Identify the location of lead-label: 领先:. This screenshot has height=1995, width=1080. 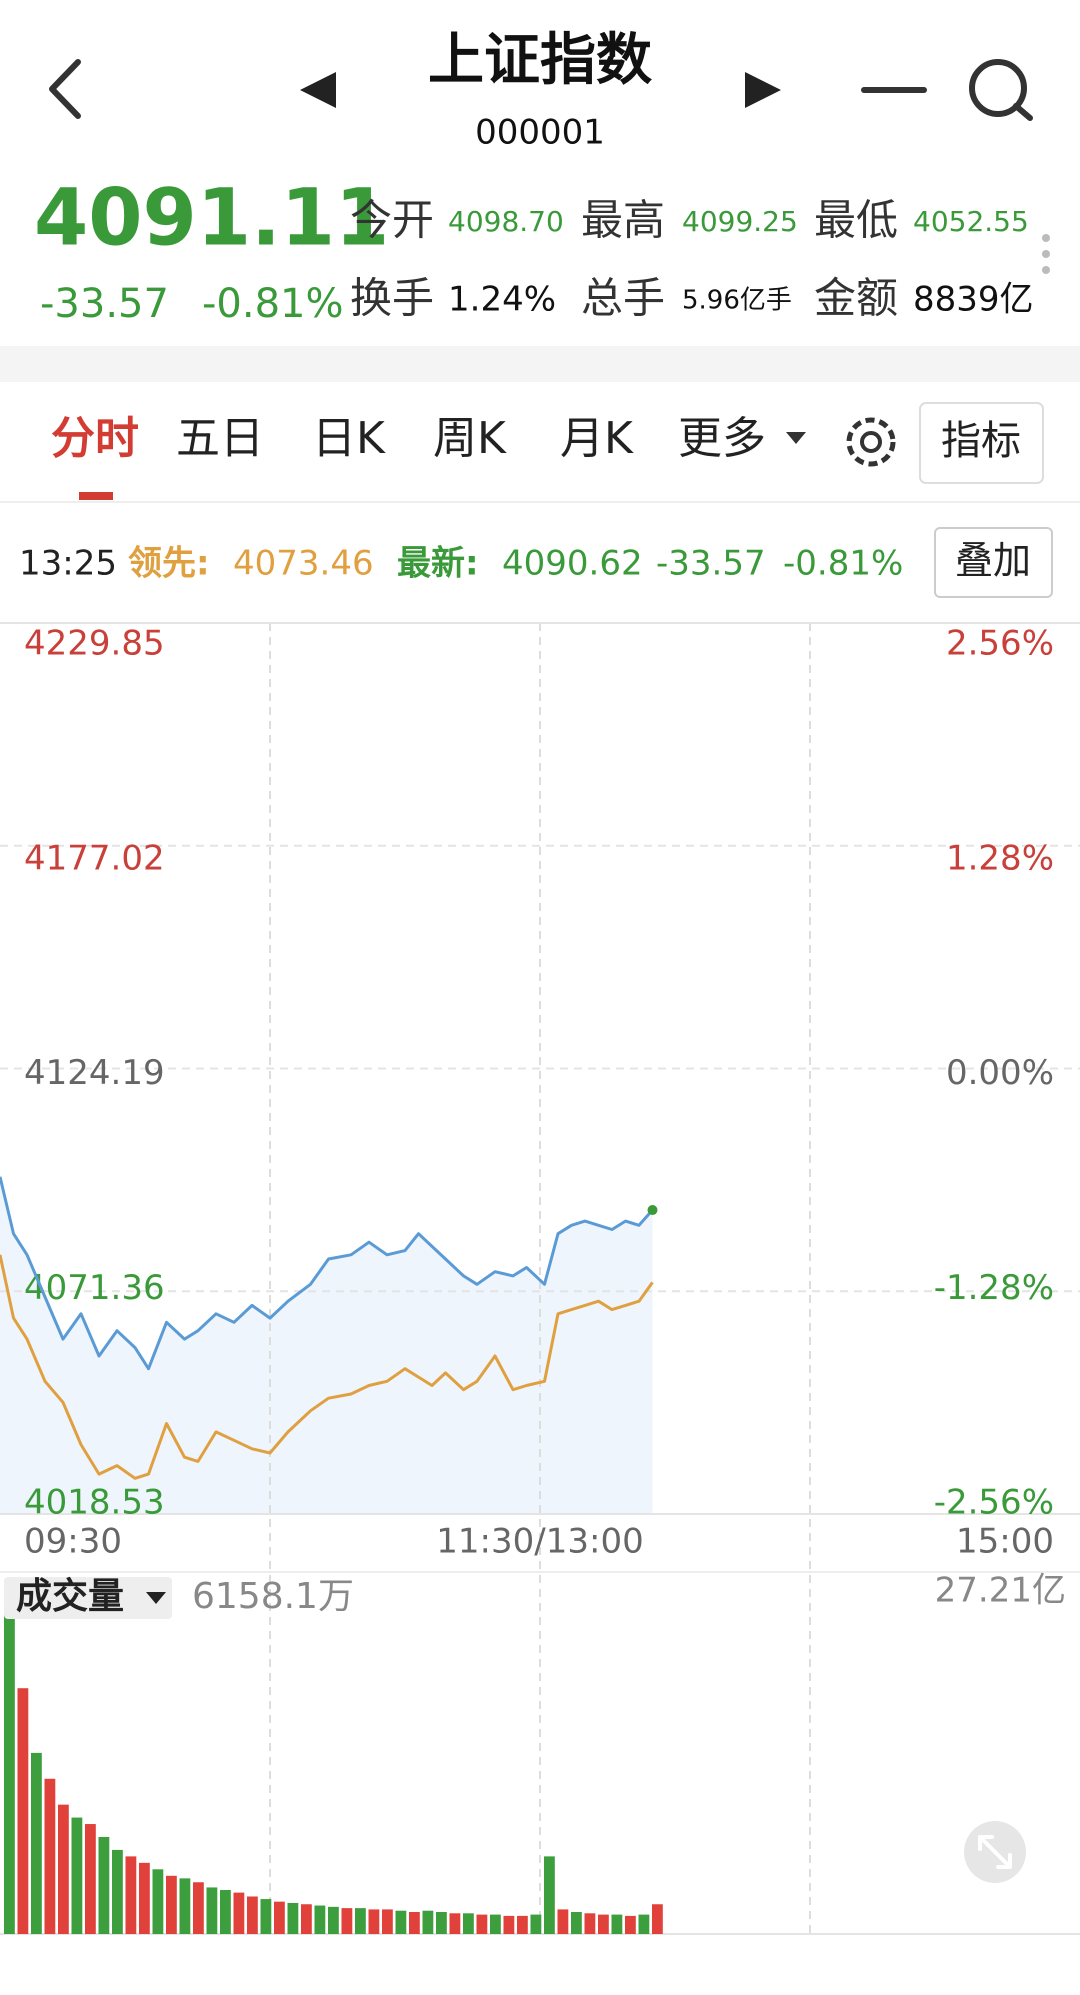
(169, 564).